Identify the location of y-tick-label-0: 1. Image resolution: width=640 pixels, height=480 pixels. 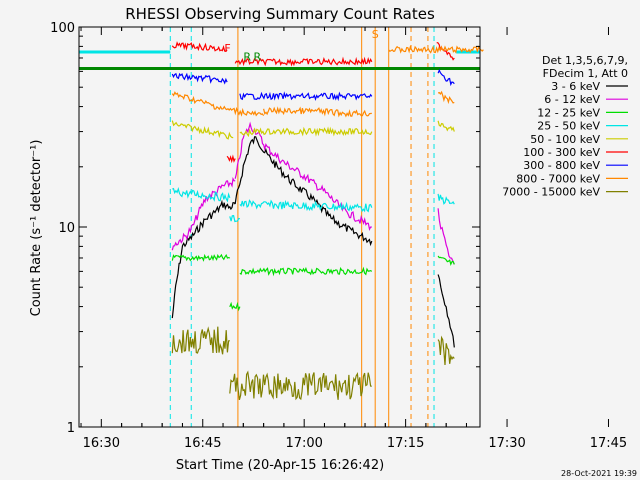
(71, 428).